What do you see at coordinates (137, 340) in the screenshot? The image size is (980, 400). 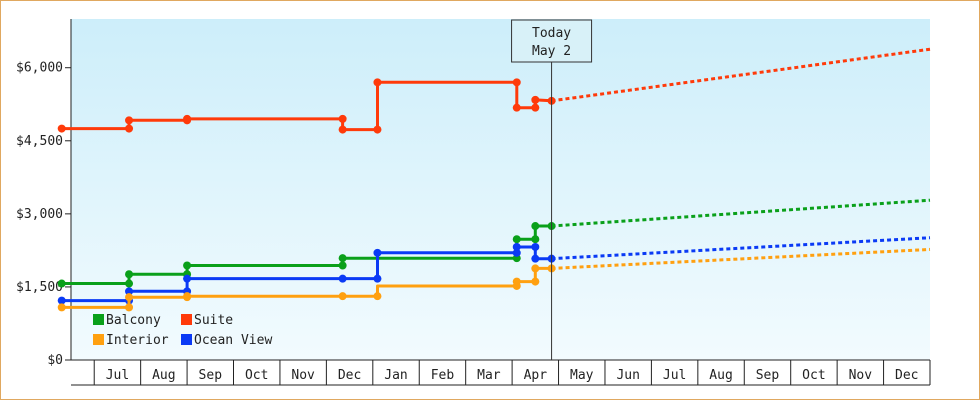 I see `legend-label-interior: Interior` at bounding box center [137, 340].